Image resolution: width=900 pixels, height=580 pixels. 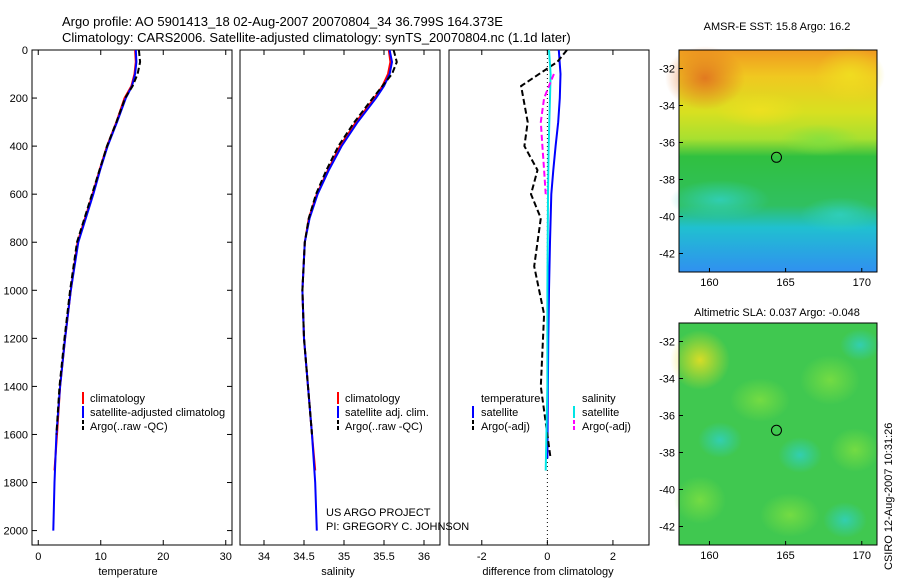 I want to click on y-tick-label: 2000, so click(x=16, y=532).